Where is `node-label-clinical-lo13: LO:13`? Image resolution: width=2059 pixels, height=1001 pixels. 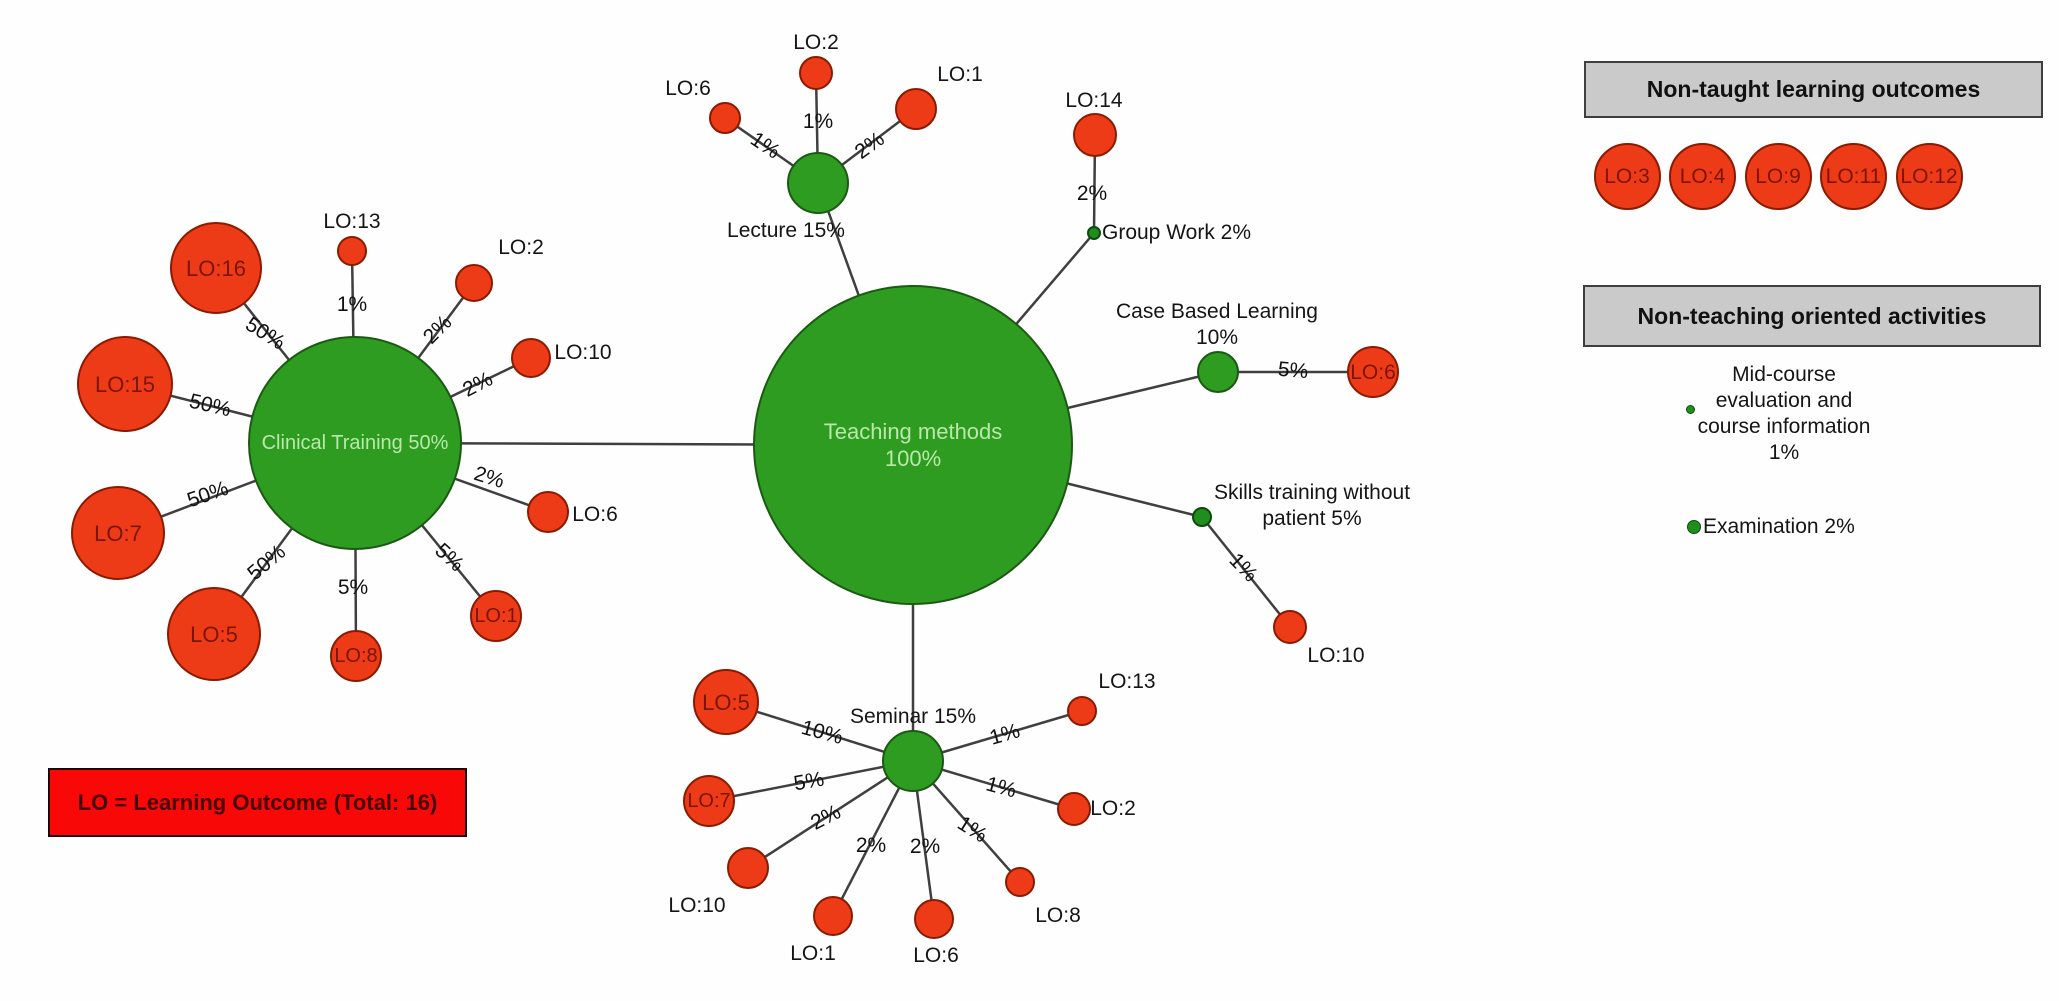
node-label-clinical-lo13: LO:13 is located at coordinates (352, 221).